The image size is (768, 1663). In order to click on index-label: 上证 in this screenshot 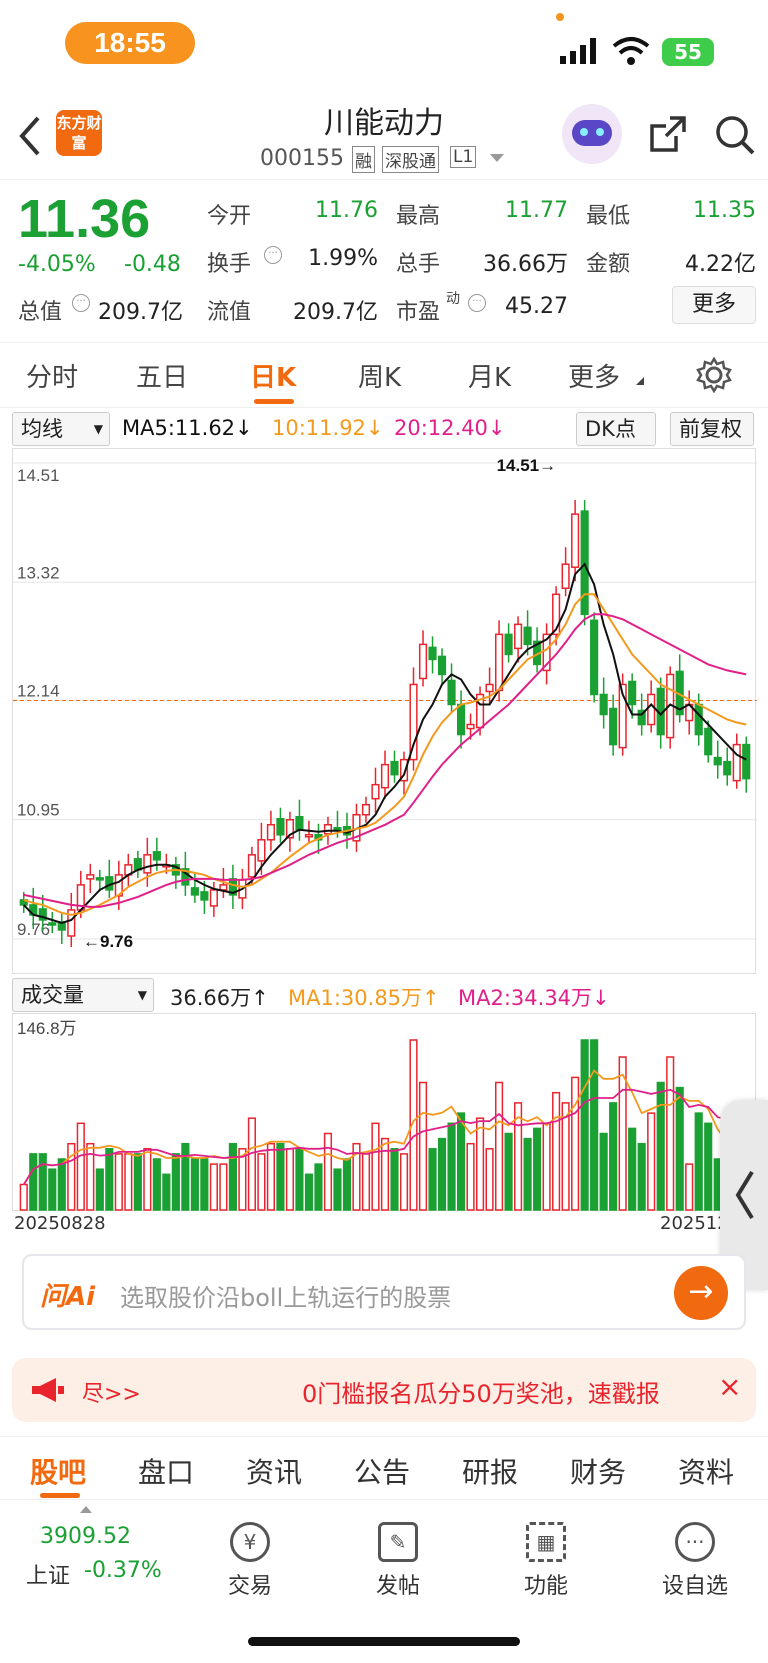, I will do `click(48, 1576)`.